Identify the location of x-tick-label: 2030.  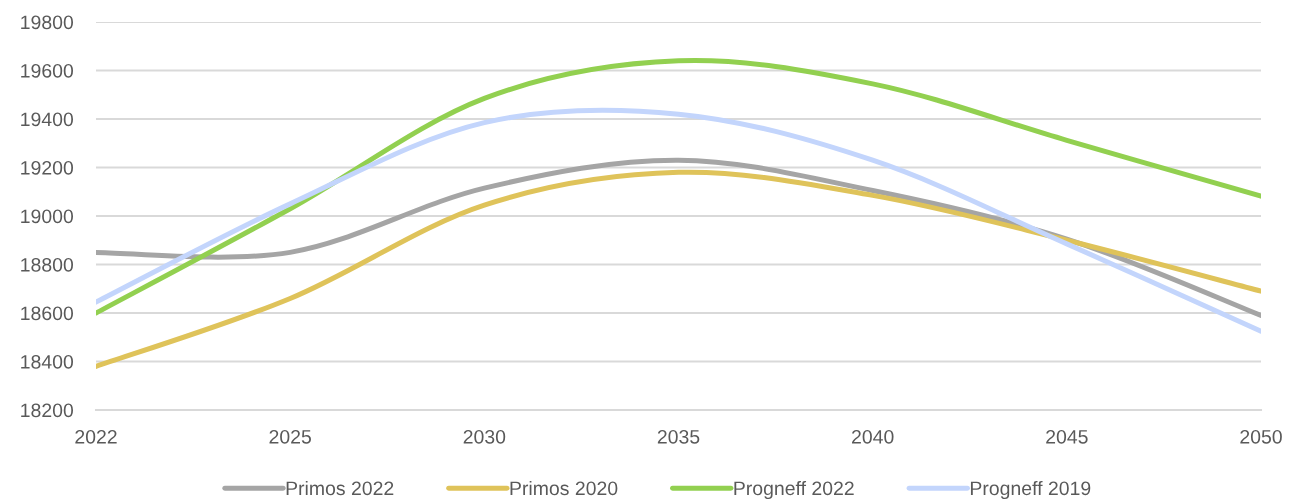
(484, 436).